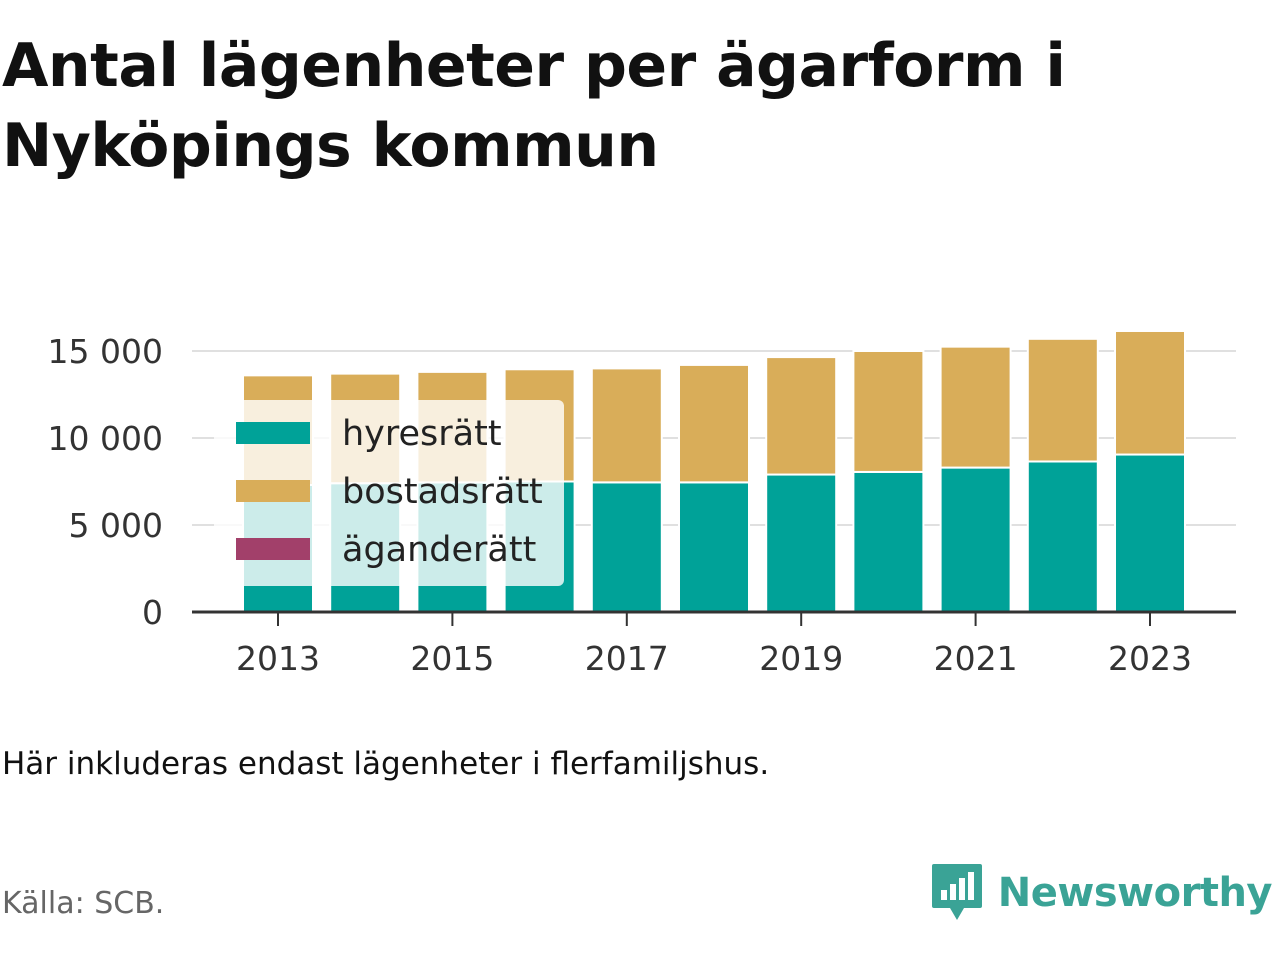 The width and height of the screenshot is (1280, 960). Describe the element at coordinates (439, 550) in the screenshot. I see `legend-label-äganderätt: äganderätt` at that location.